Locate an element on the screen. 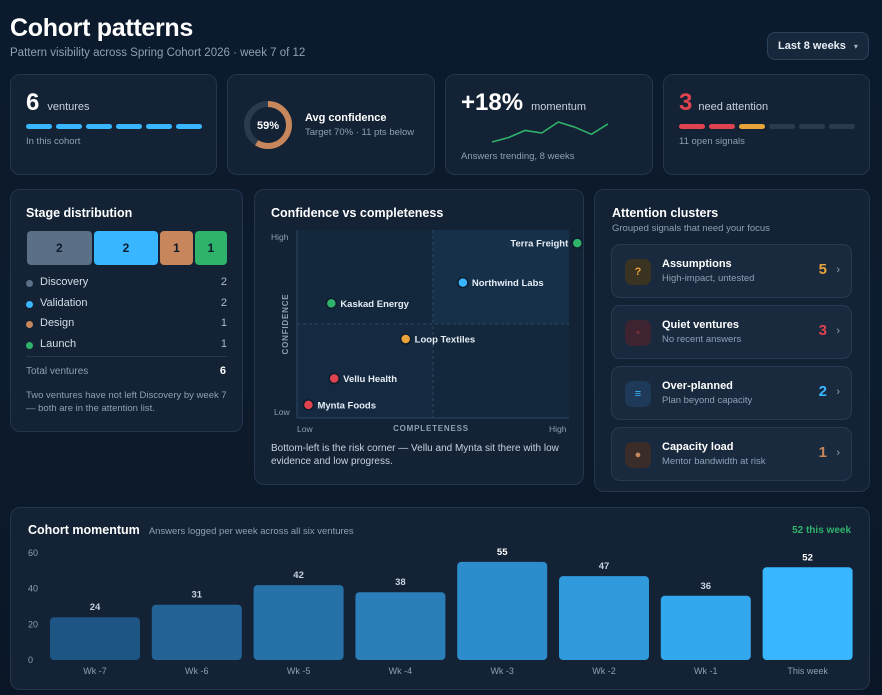  bar-wk--1 is located at coordinates (705, 627).